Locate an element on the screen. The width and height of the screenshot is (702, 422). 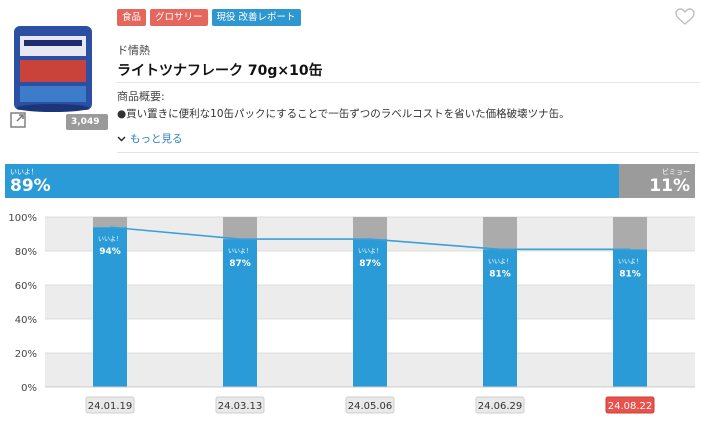
product-thumbnail: 3,049票 is located at coordinates (56, 75).